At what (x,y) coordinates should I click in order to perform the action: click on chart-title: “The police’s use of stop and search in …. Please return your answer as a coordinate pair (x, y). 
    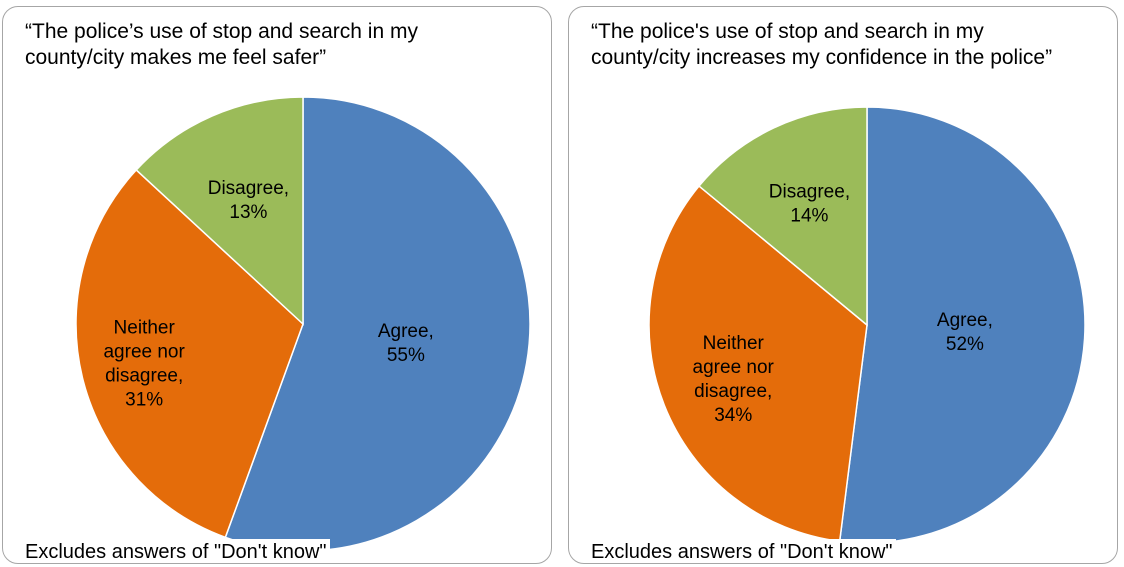
    Looking at the image, I should click on (221, 44).